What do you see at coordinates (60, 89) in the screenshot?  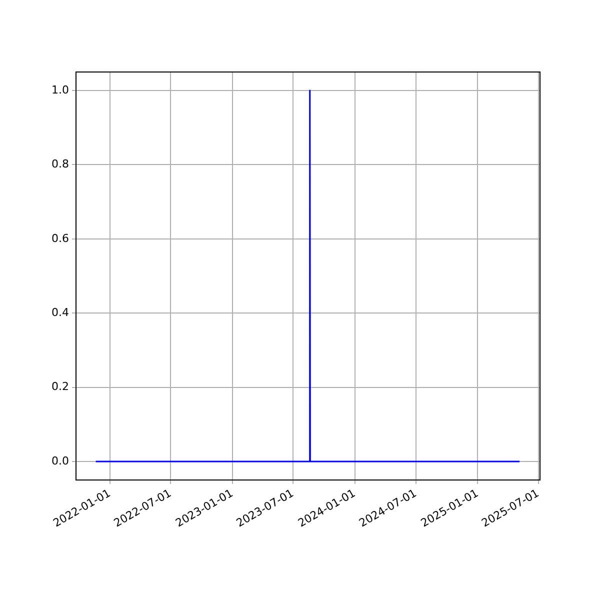 I see `y-tick-label: 1.0` at bounding box center [60, 89].